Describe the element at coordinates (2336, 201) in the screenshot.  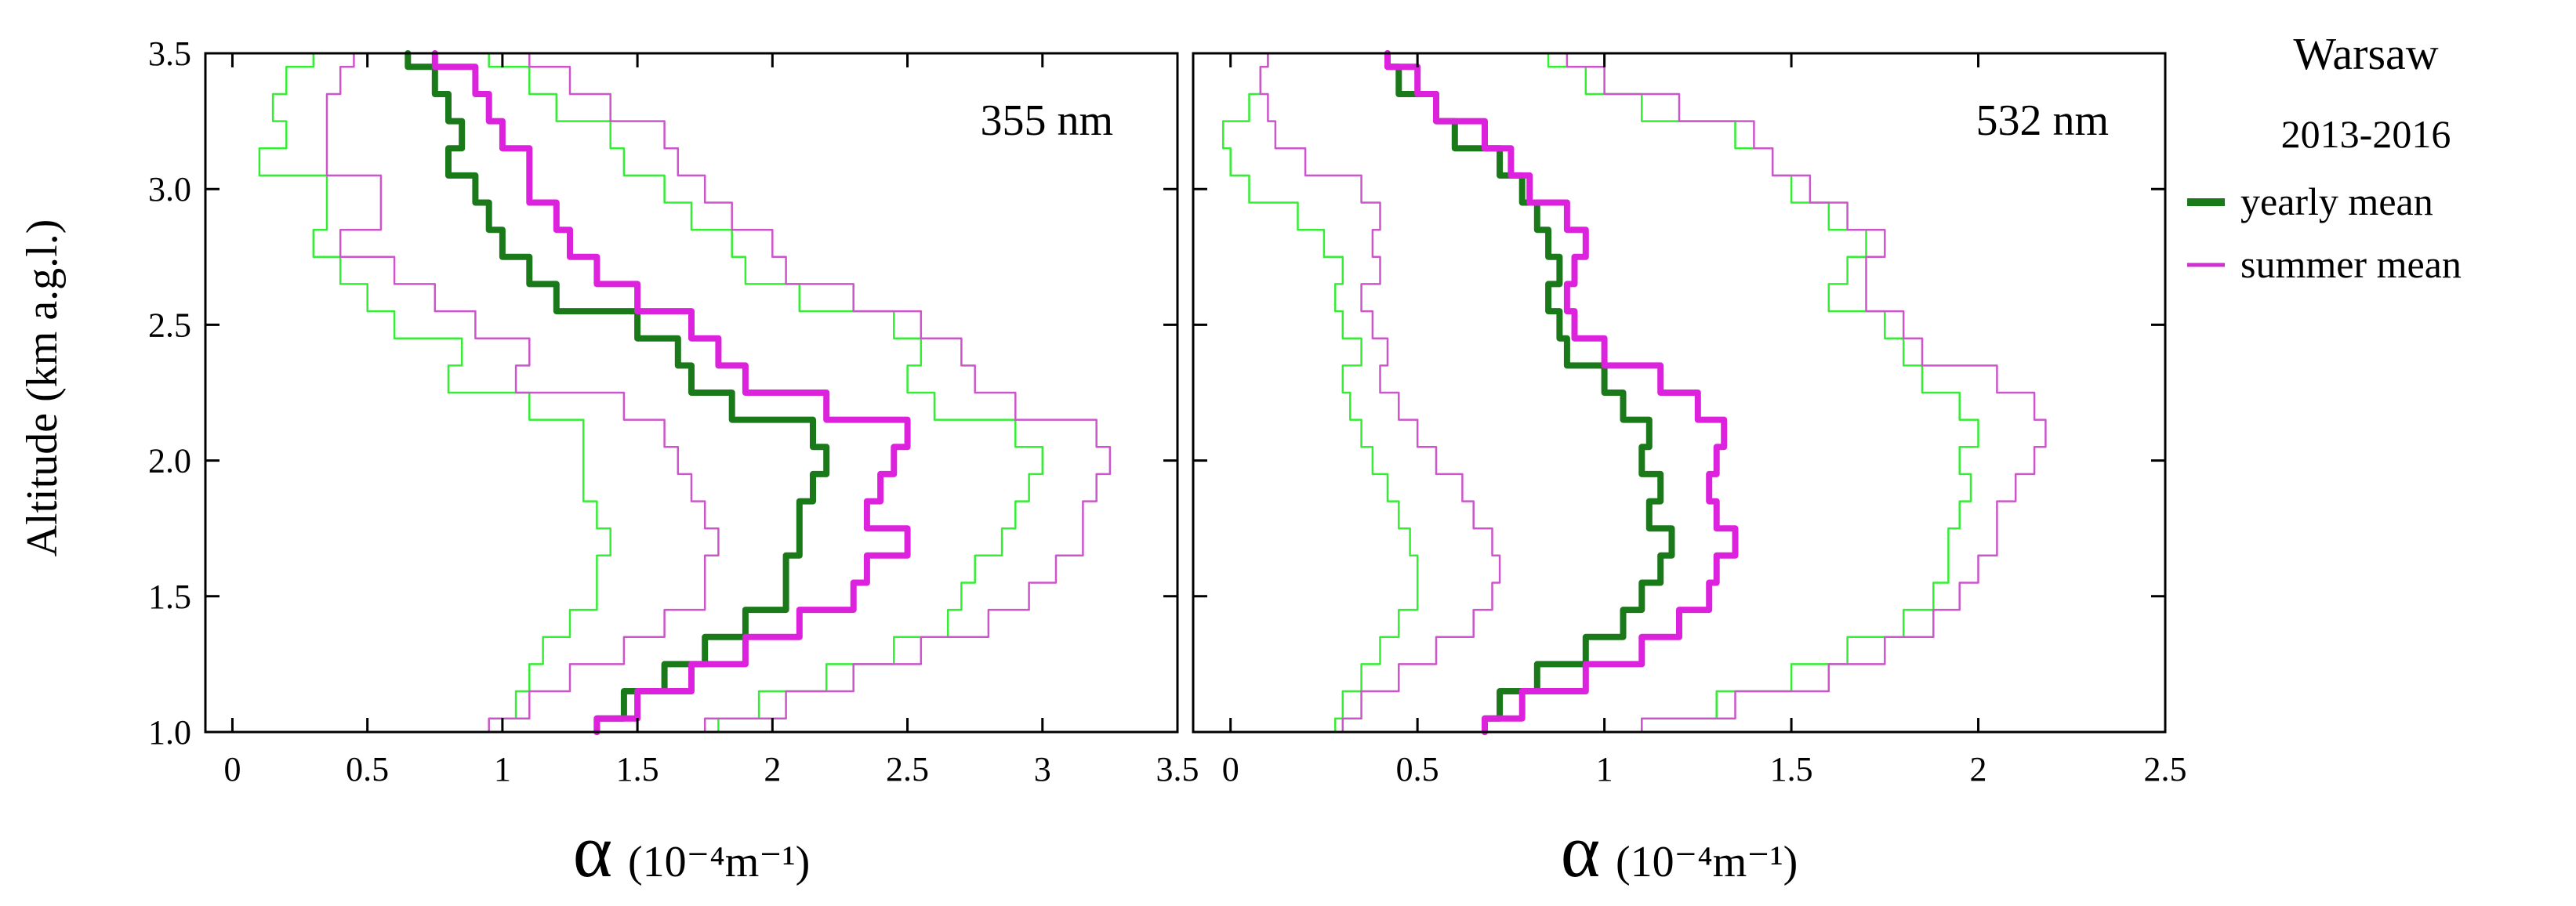
I see `legend-entry-yearly-mean: yearly mean` at that location.